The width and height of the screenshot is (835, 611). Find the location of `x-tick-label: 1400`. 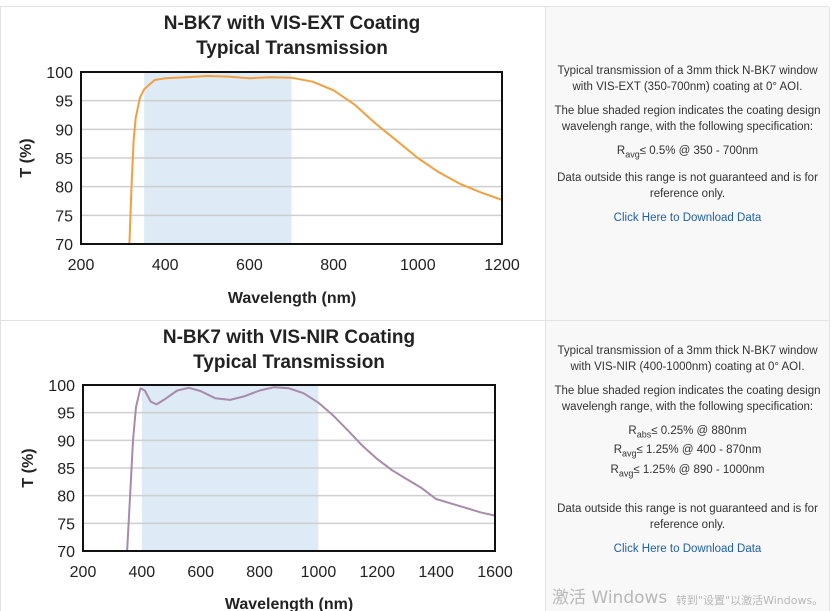

x-tick-label: 1400 is located at coordinates (436, 572).